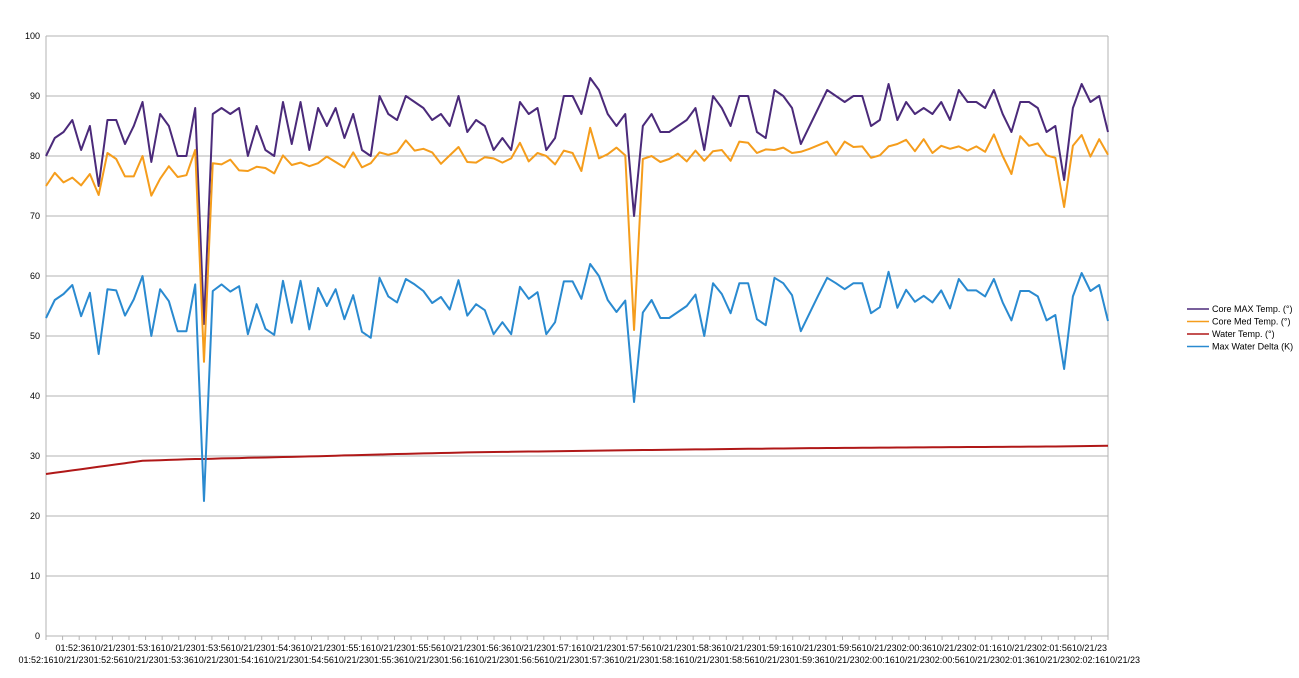 This screenshot has height=678, width=1299. What do you see at coordinates (773, 648) in the screenshot?
I see `x-tick-label: 01:59:16` at bounding box center [773, 648].